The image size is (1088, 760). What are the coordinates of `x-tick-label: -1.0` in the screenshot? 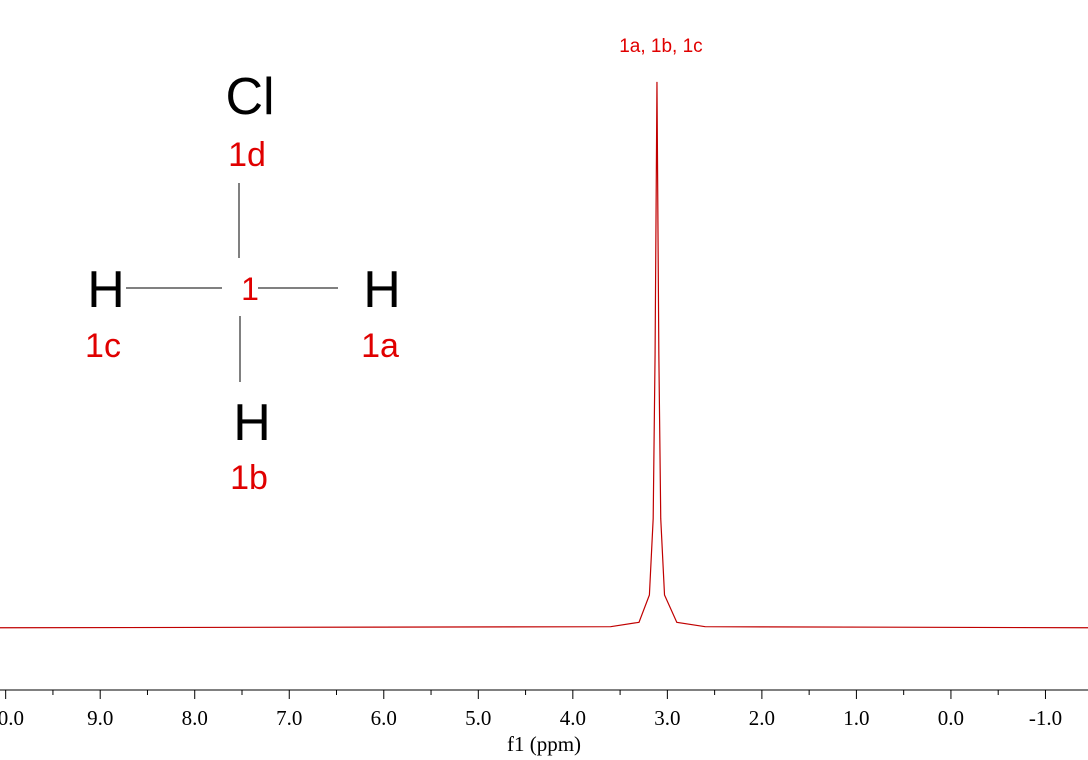 It's located at (1045, 718).